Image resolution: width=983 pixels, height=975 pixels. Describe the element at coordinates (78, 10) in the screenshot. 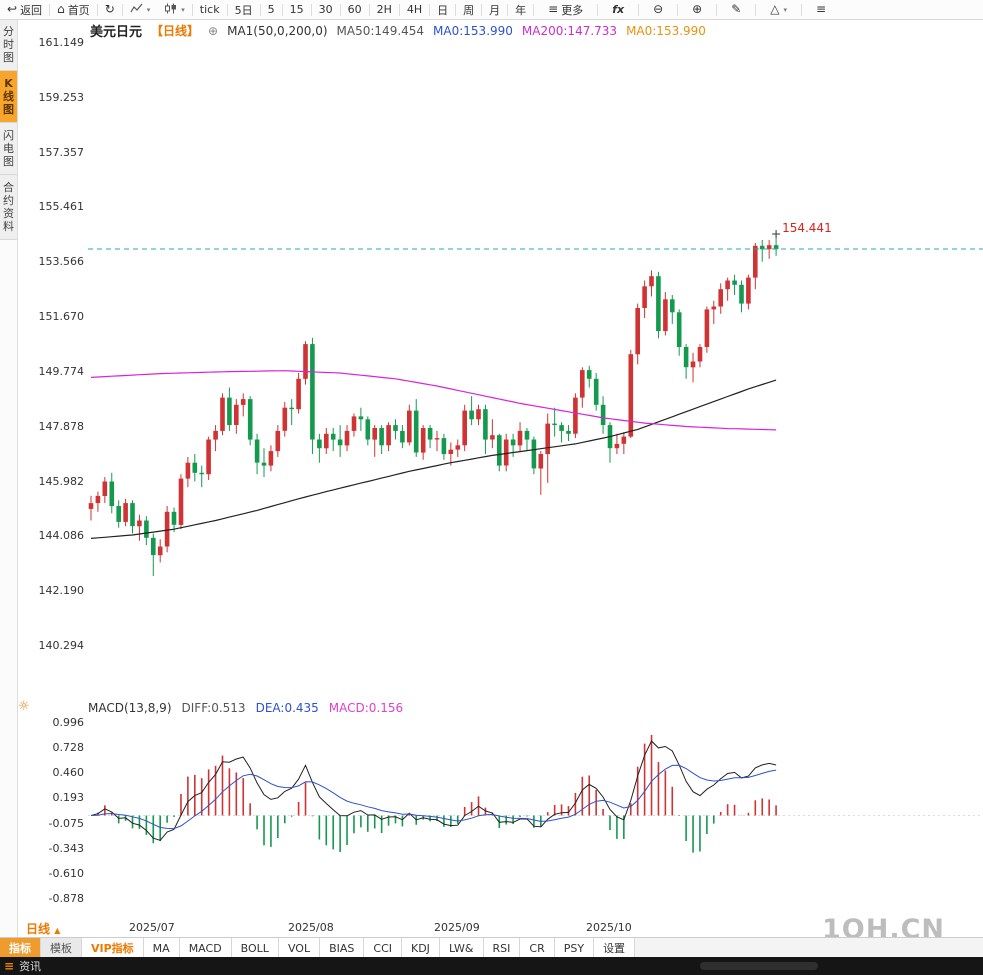

I see `toolbar-label: 首页` at that location.